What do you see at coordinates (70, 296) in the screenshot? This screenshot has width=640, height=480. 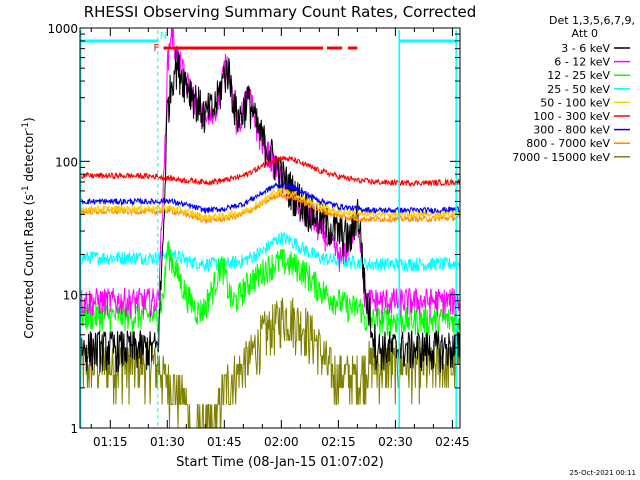 I see `y-tick-label-1: 10` at bounding box center [70, 296].